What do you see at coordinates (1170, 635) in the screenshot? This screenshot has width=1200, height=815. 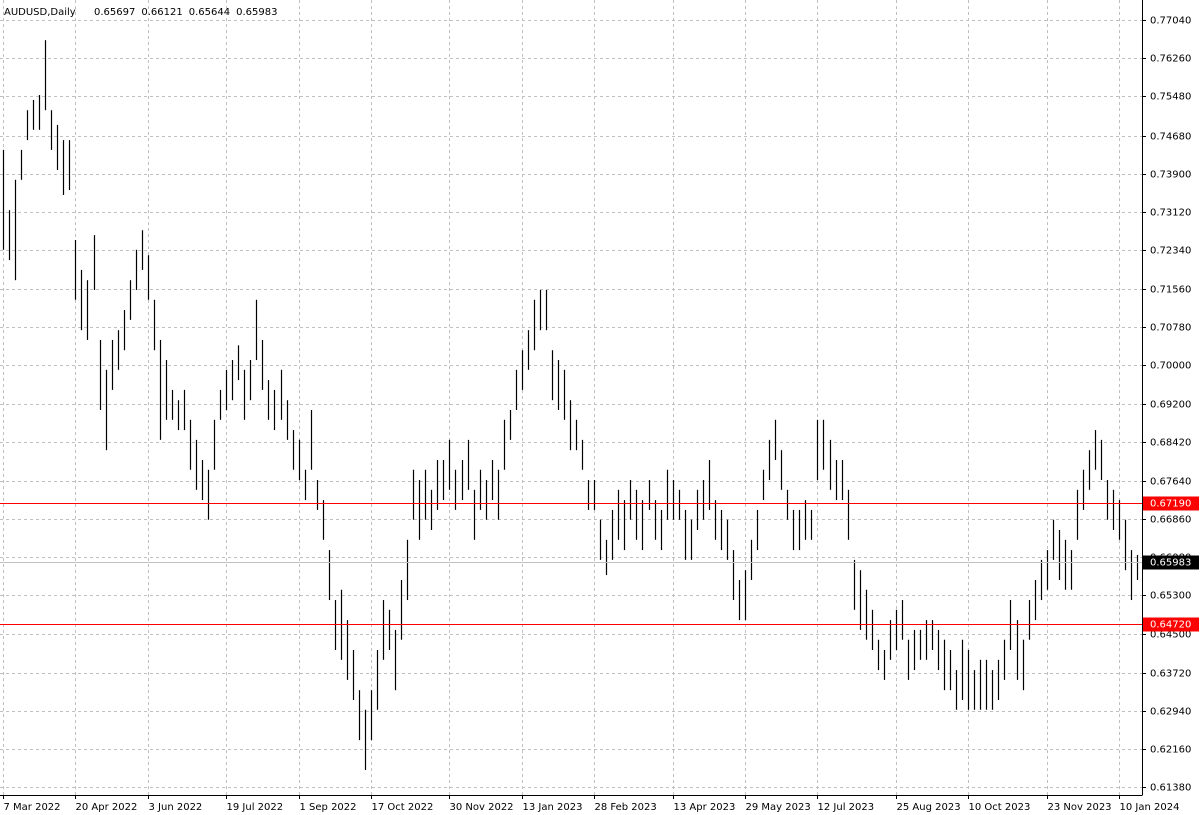 I see `y-tick-label: 0.64500` at bounding box center [1170, 635].